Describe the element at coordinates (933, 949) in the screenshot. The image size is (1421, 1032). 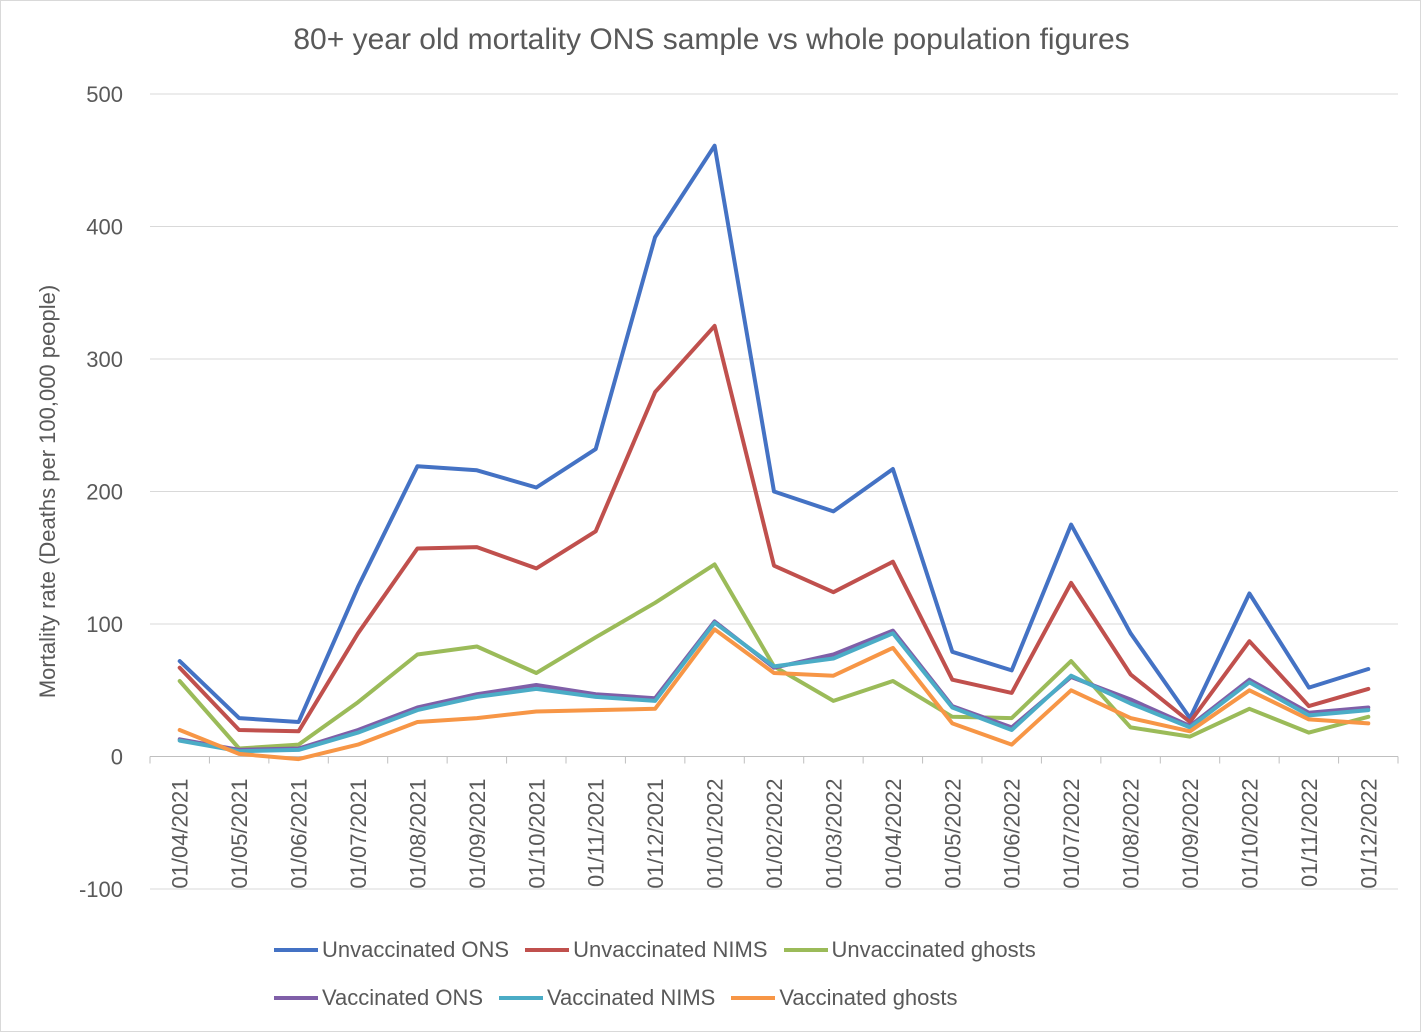
I see `legend-label: Unvaccinated ghosts` at that location.